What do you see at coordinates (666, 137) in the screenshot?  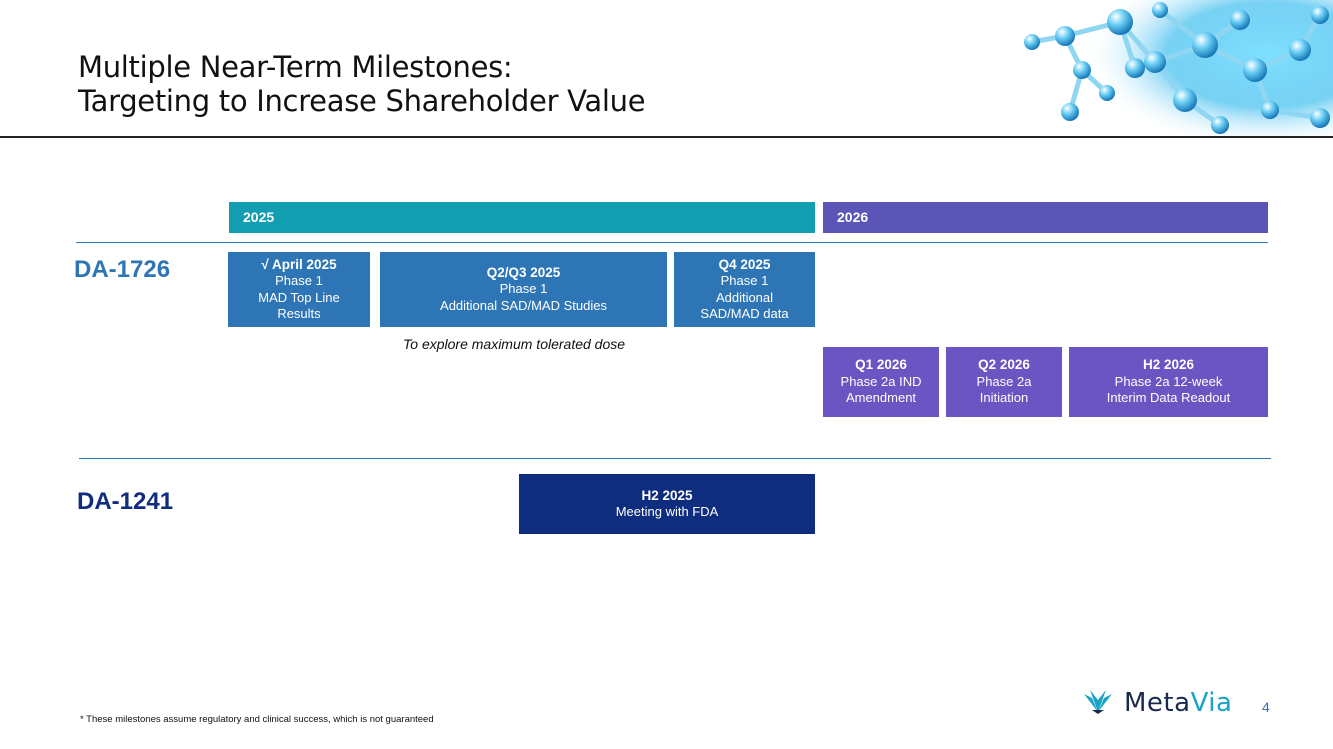 I see `header-divider` at bounding box center [666, 137].